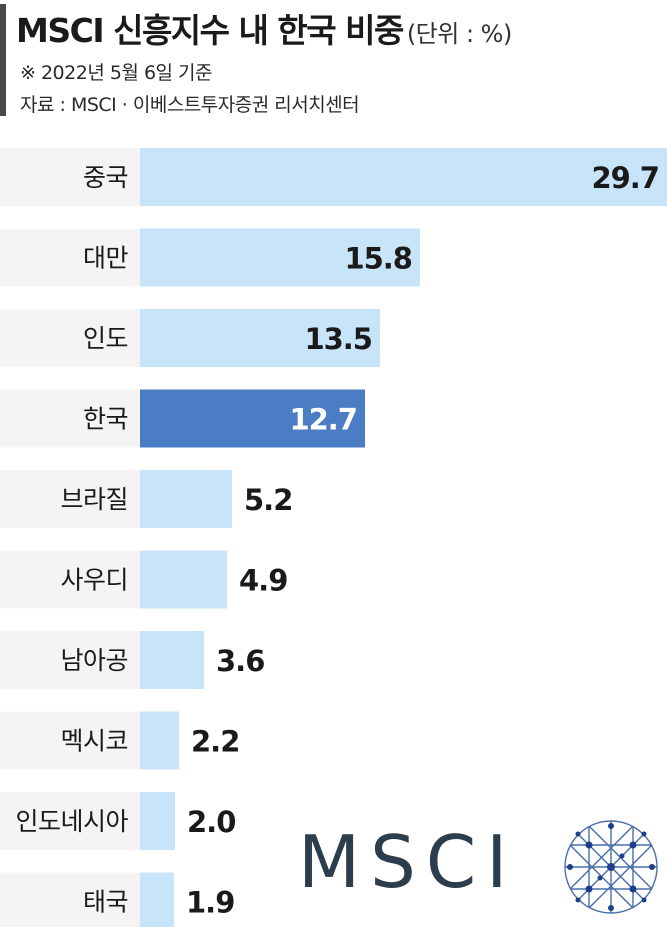 This screenshot has width=667, height=927. Describe the element at coordinates (210, 903) in the screenshot. I see `value-label: 1.9` at that location.